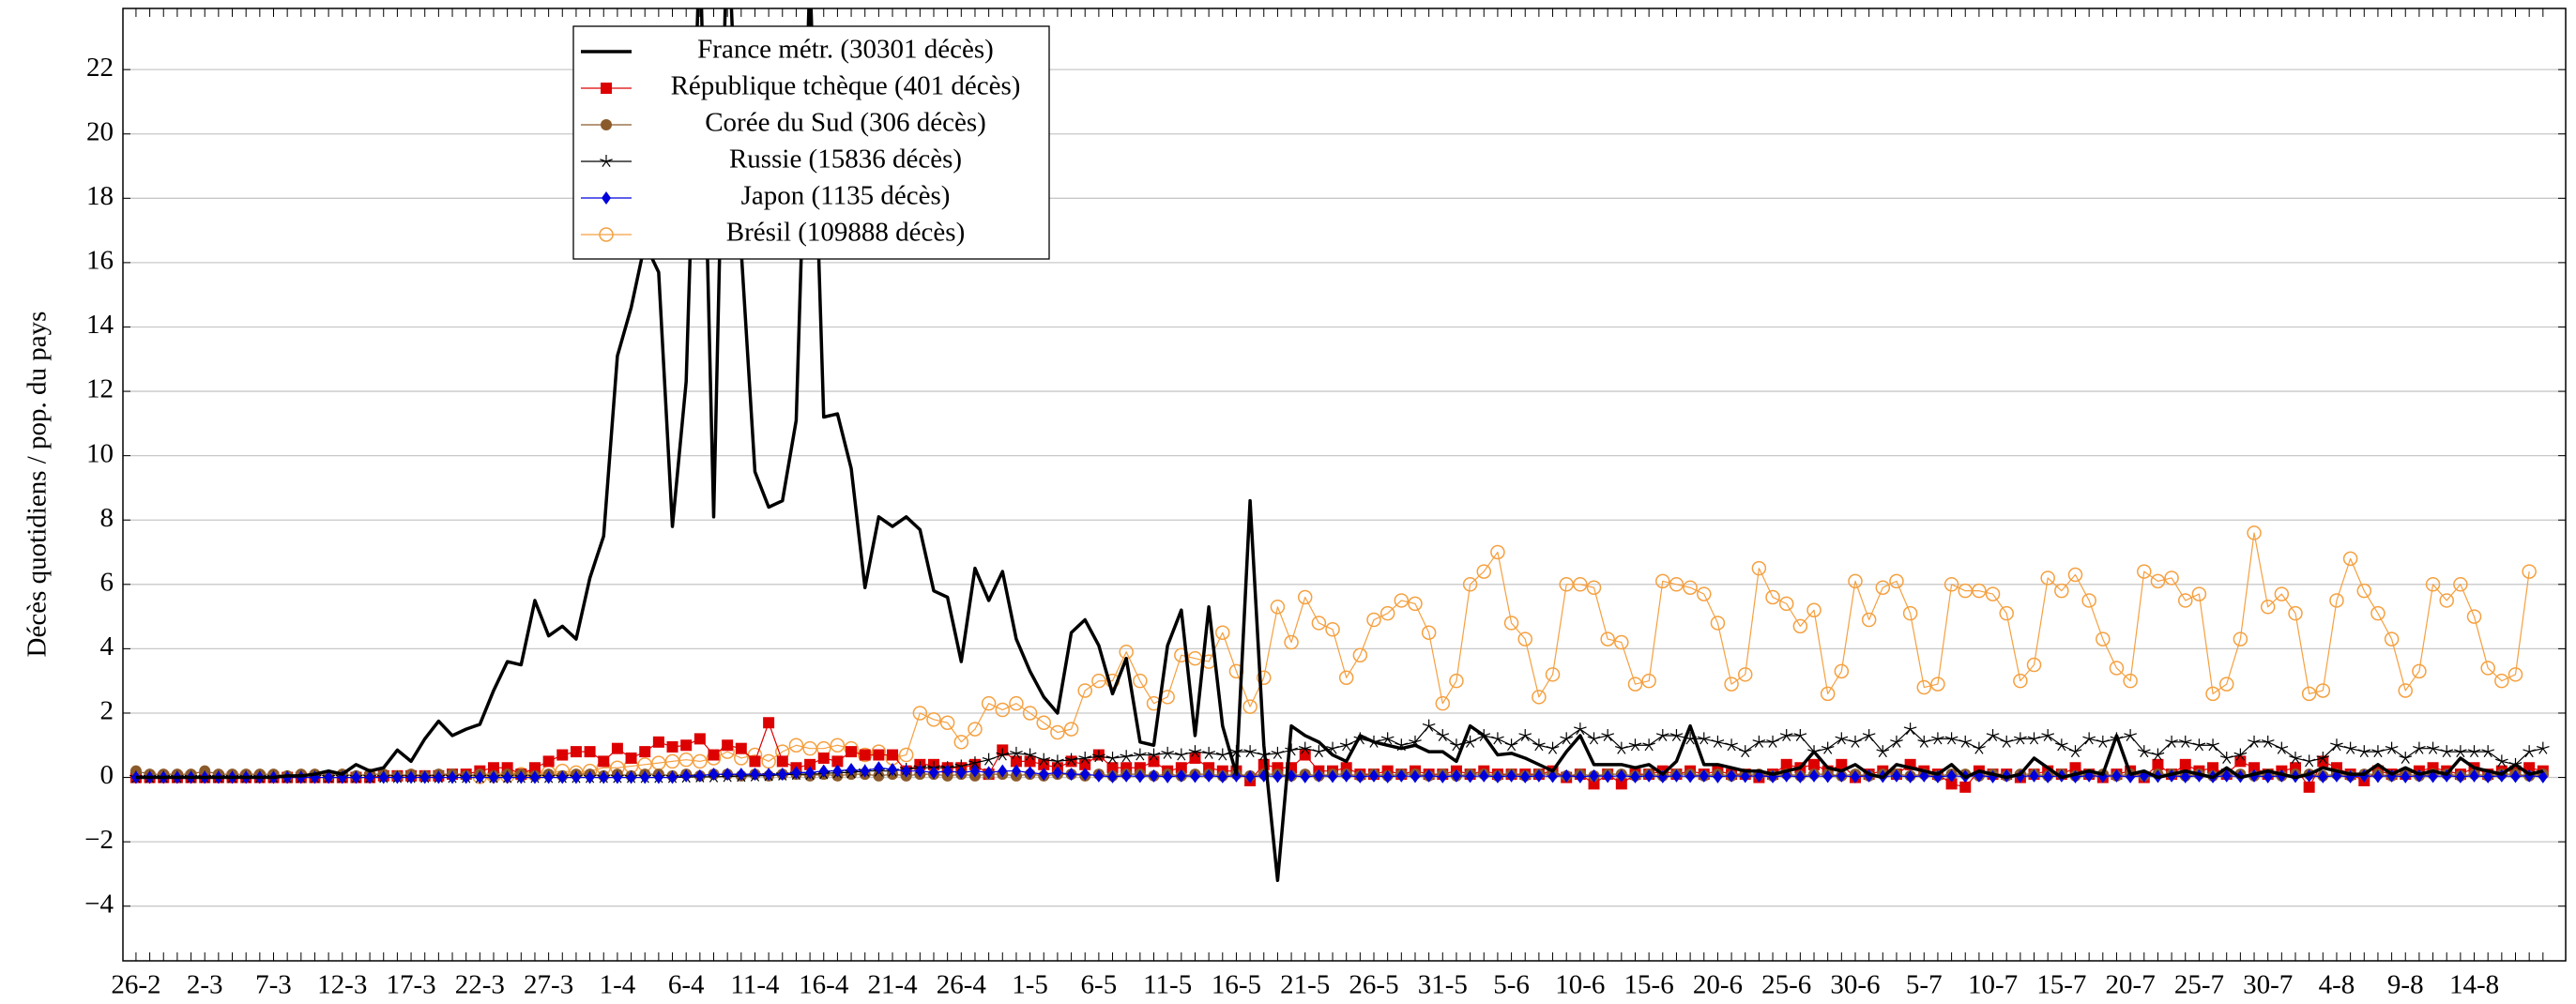 This screenshot has height=1004, width=2576. What do you see at coordinates (342, 984) in the screenshot?
I see `x-tick-label: 12-3` at bounding box center [342, 984].